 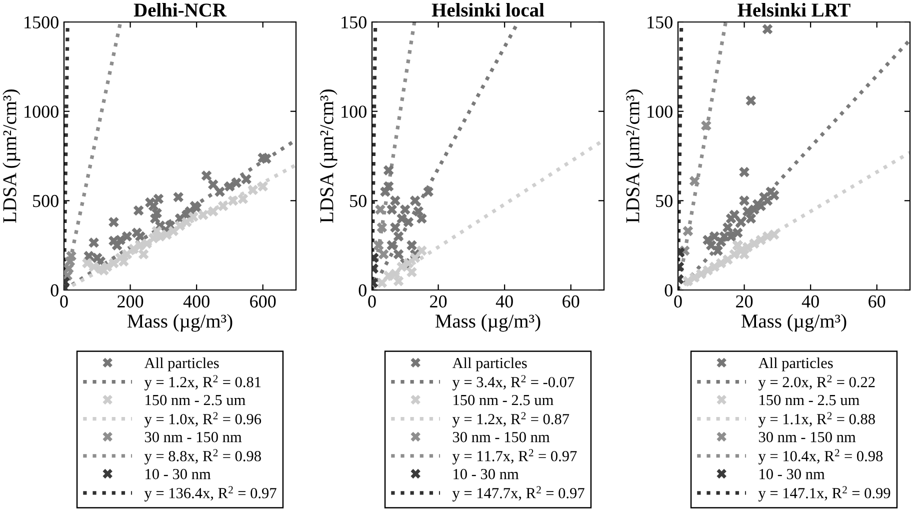 What do you see at coordinates (210, 494) in the screenshot?
I see `legend-label: y = 136.4x, R$^{2}$ = 0.97` at bounding box center [210, 494].